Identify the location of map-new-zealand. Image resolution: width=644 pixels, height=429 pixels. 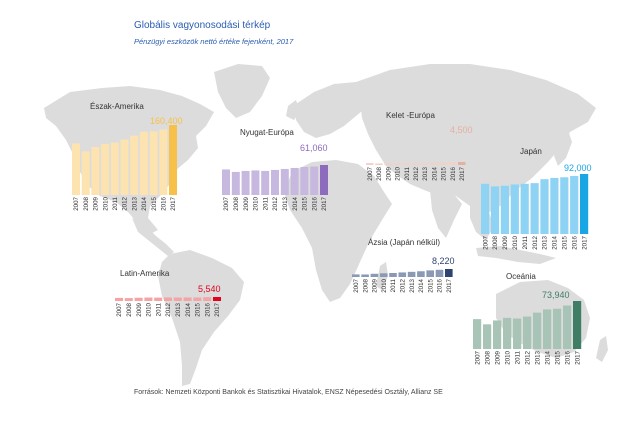
(602, 349).